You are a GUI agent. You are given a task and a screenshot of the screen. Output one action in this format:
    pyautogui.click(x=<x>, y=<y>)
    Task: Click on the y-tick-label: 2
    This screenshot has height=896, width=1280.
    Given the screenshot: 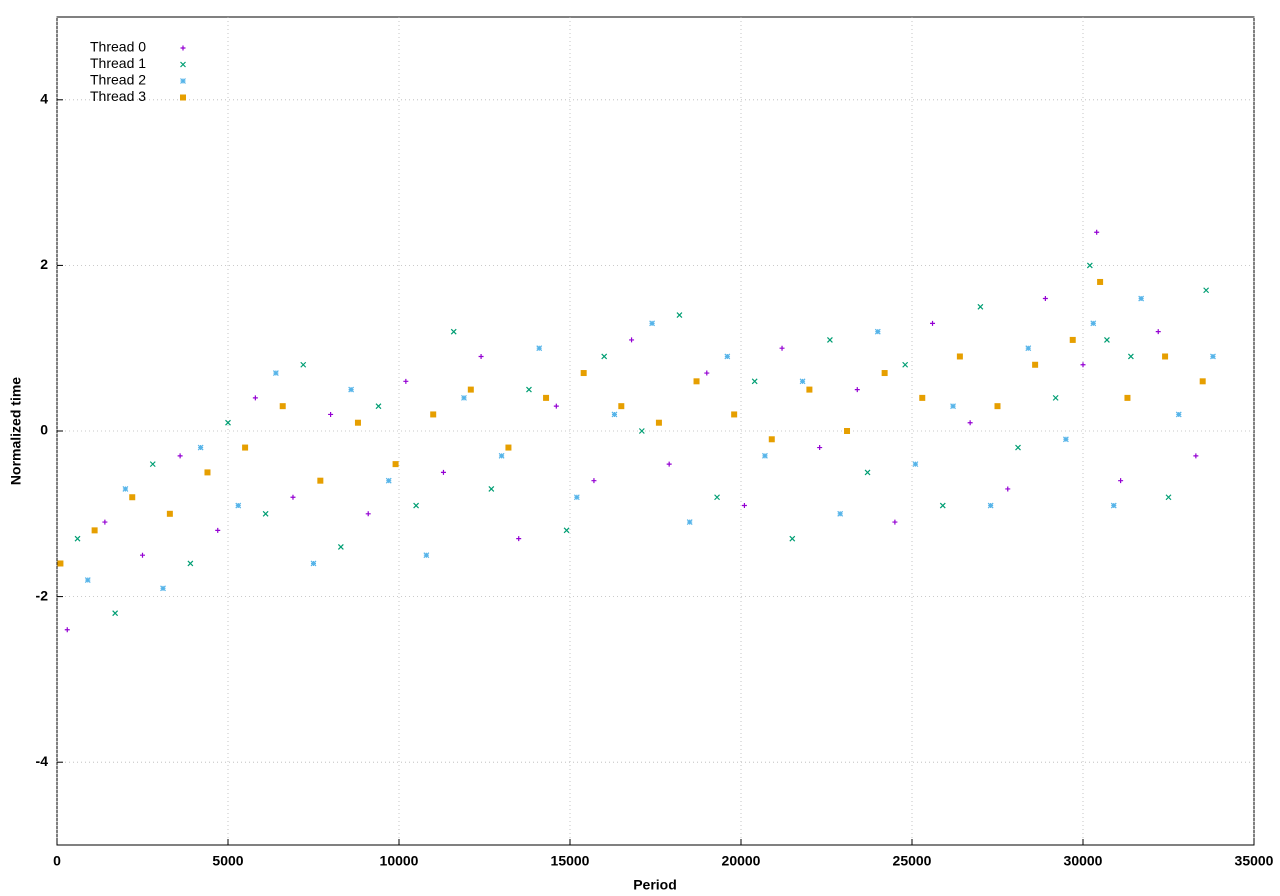 What is the action you would take?
    pyautogui.click(x=44, y=264)
    